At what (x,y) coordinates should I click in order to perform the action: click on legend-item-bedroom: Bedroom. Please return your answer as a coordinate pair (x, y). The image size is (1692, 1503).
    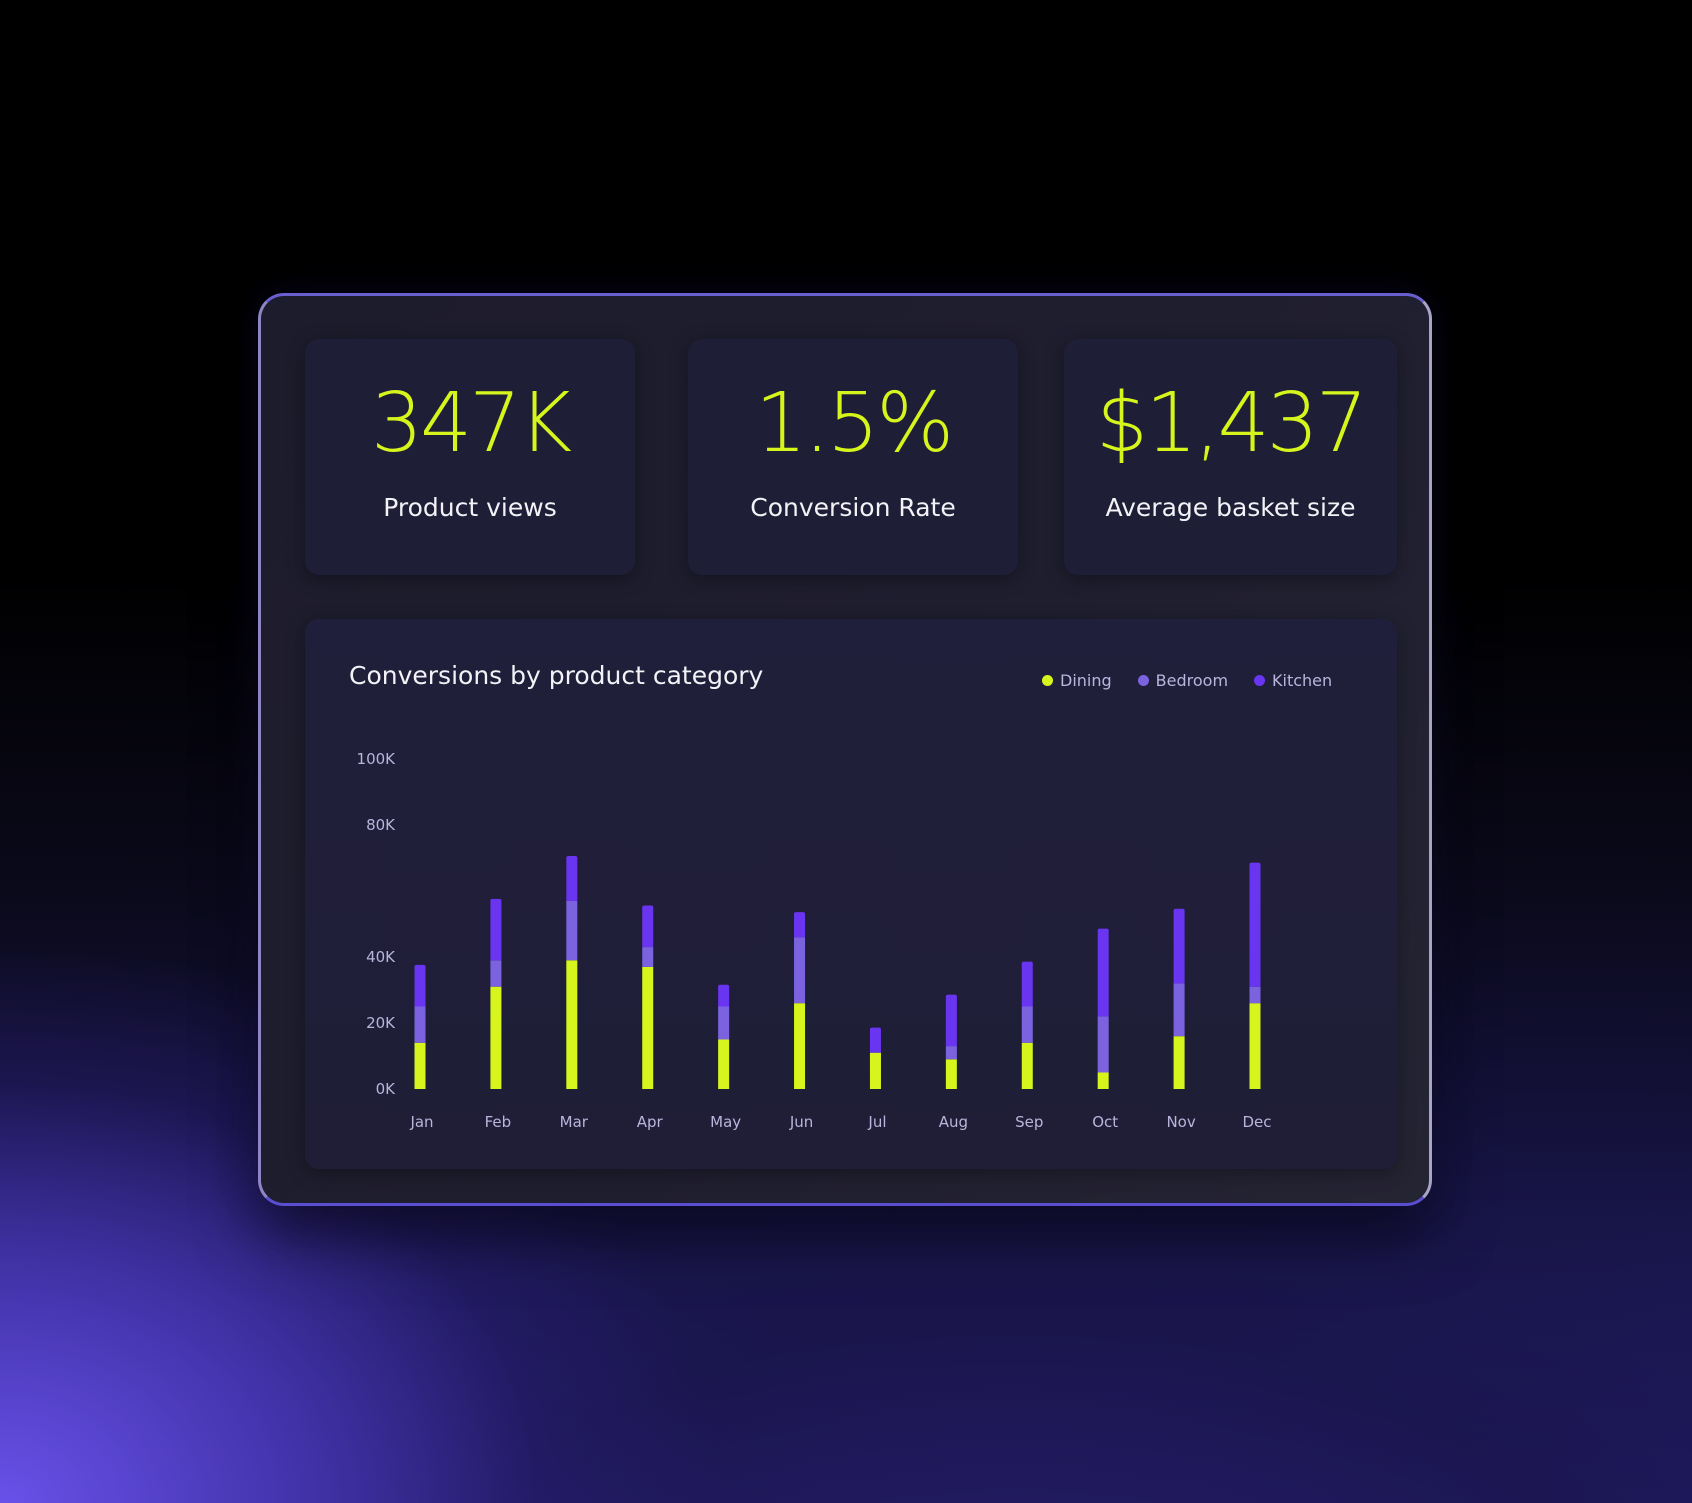
    Looking at the image, I should click on (1183, 680).